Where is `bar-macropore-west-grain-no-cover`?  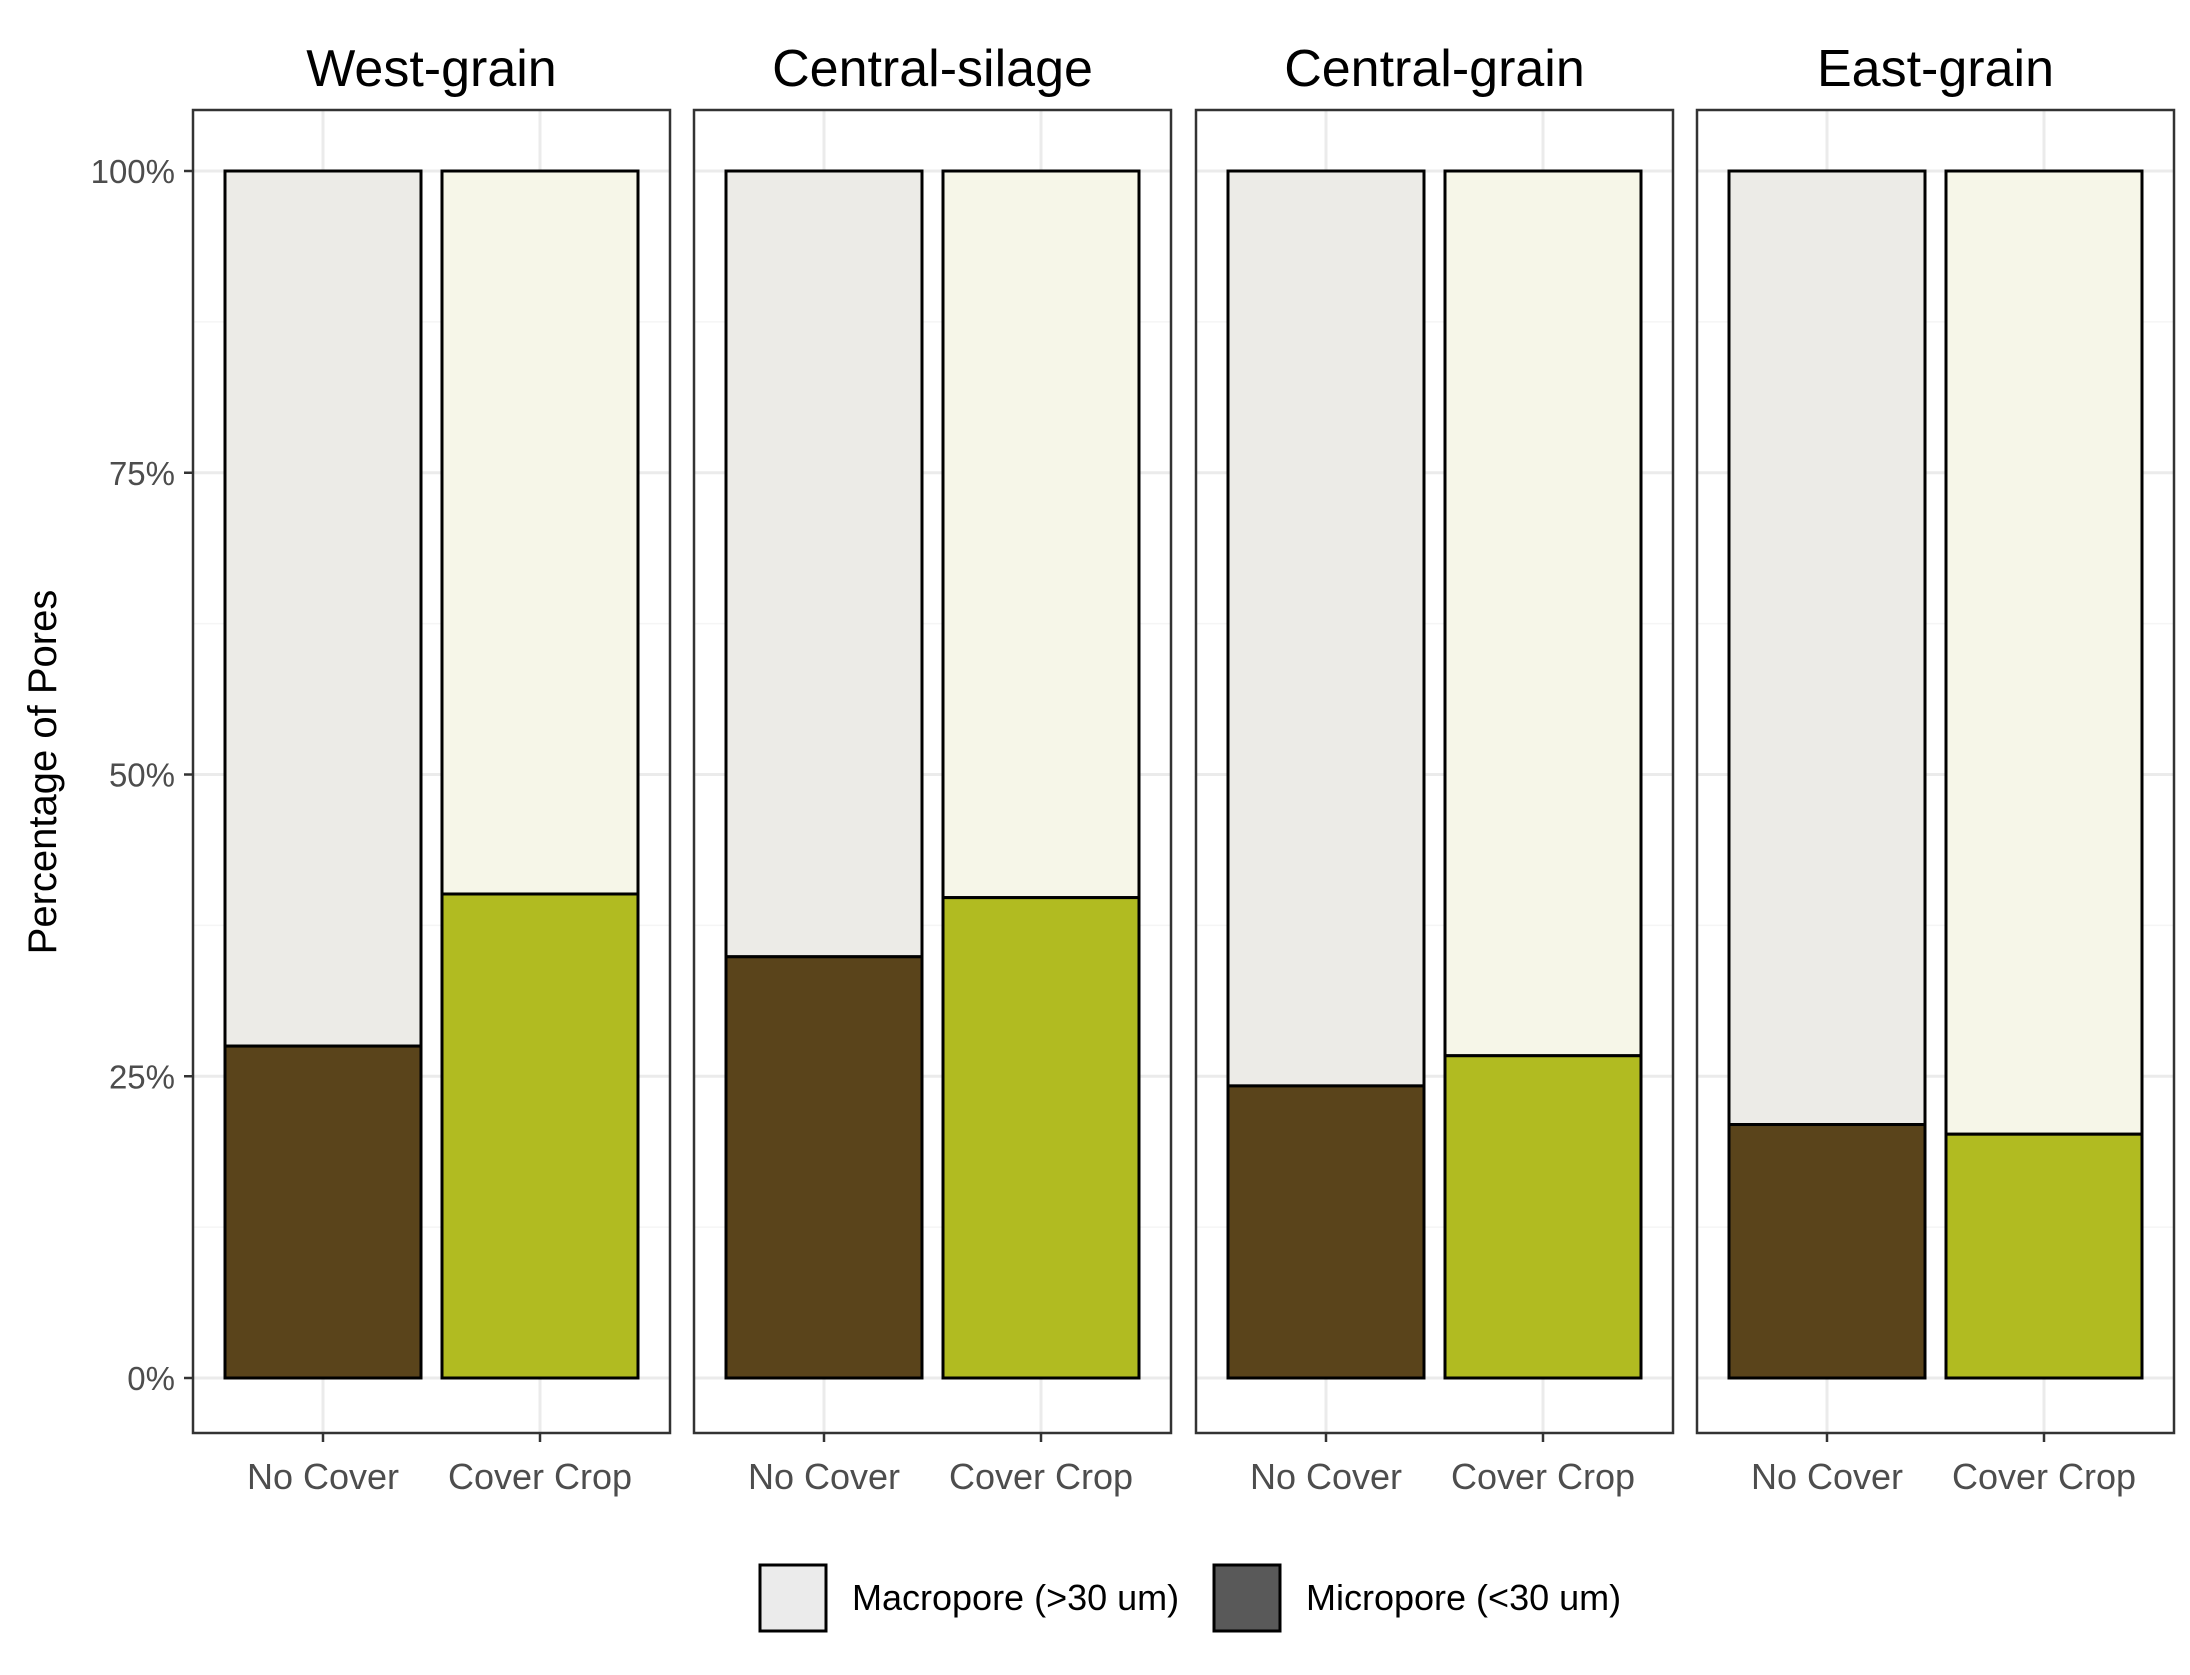 bar-macropore-west-grain-no-cover is located at coordinates (323, 608).